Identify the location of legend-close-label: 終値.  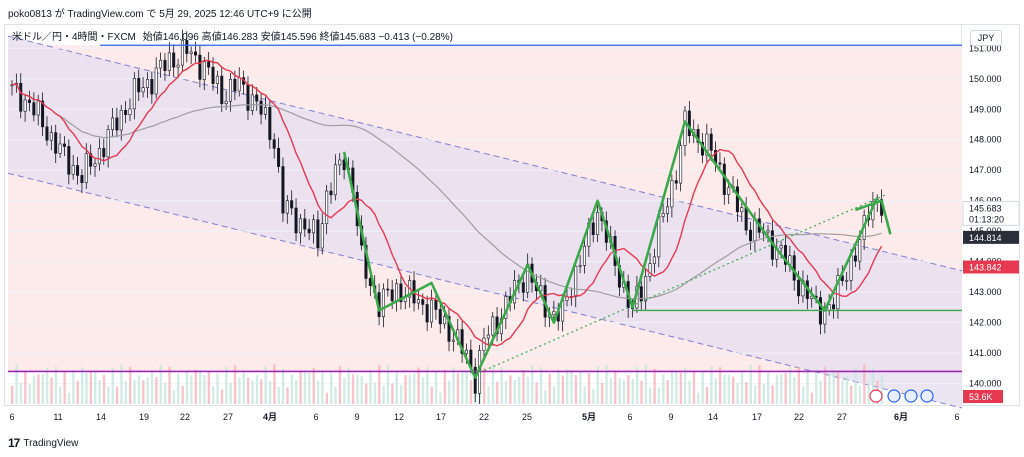
(329, 37).